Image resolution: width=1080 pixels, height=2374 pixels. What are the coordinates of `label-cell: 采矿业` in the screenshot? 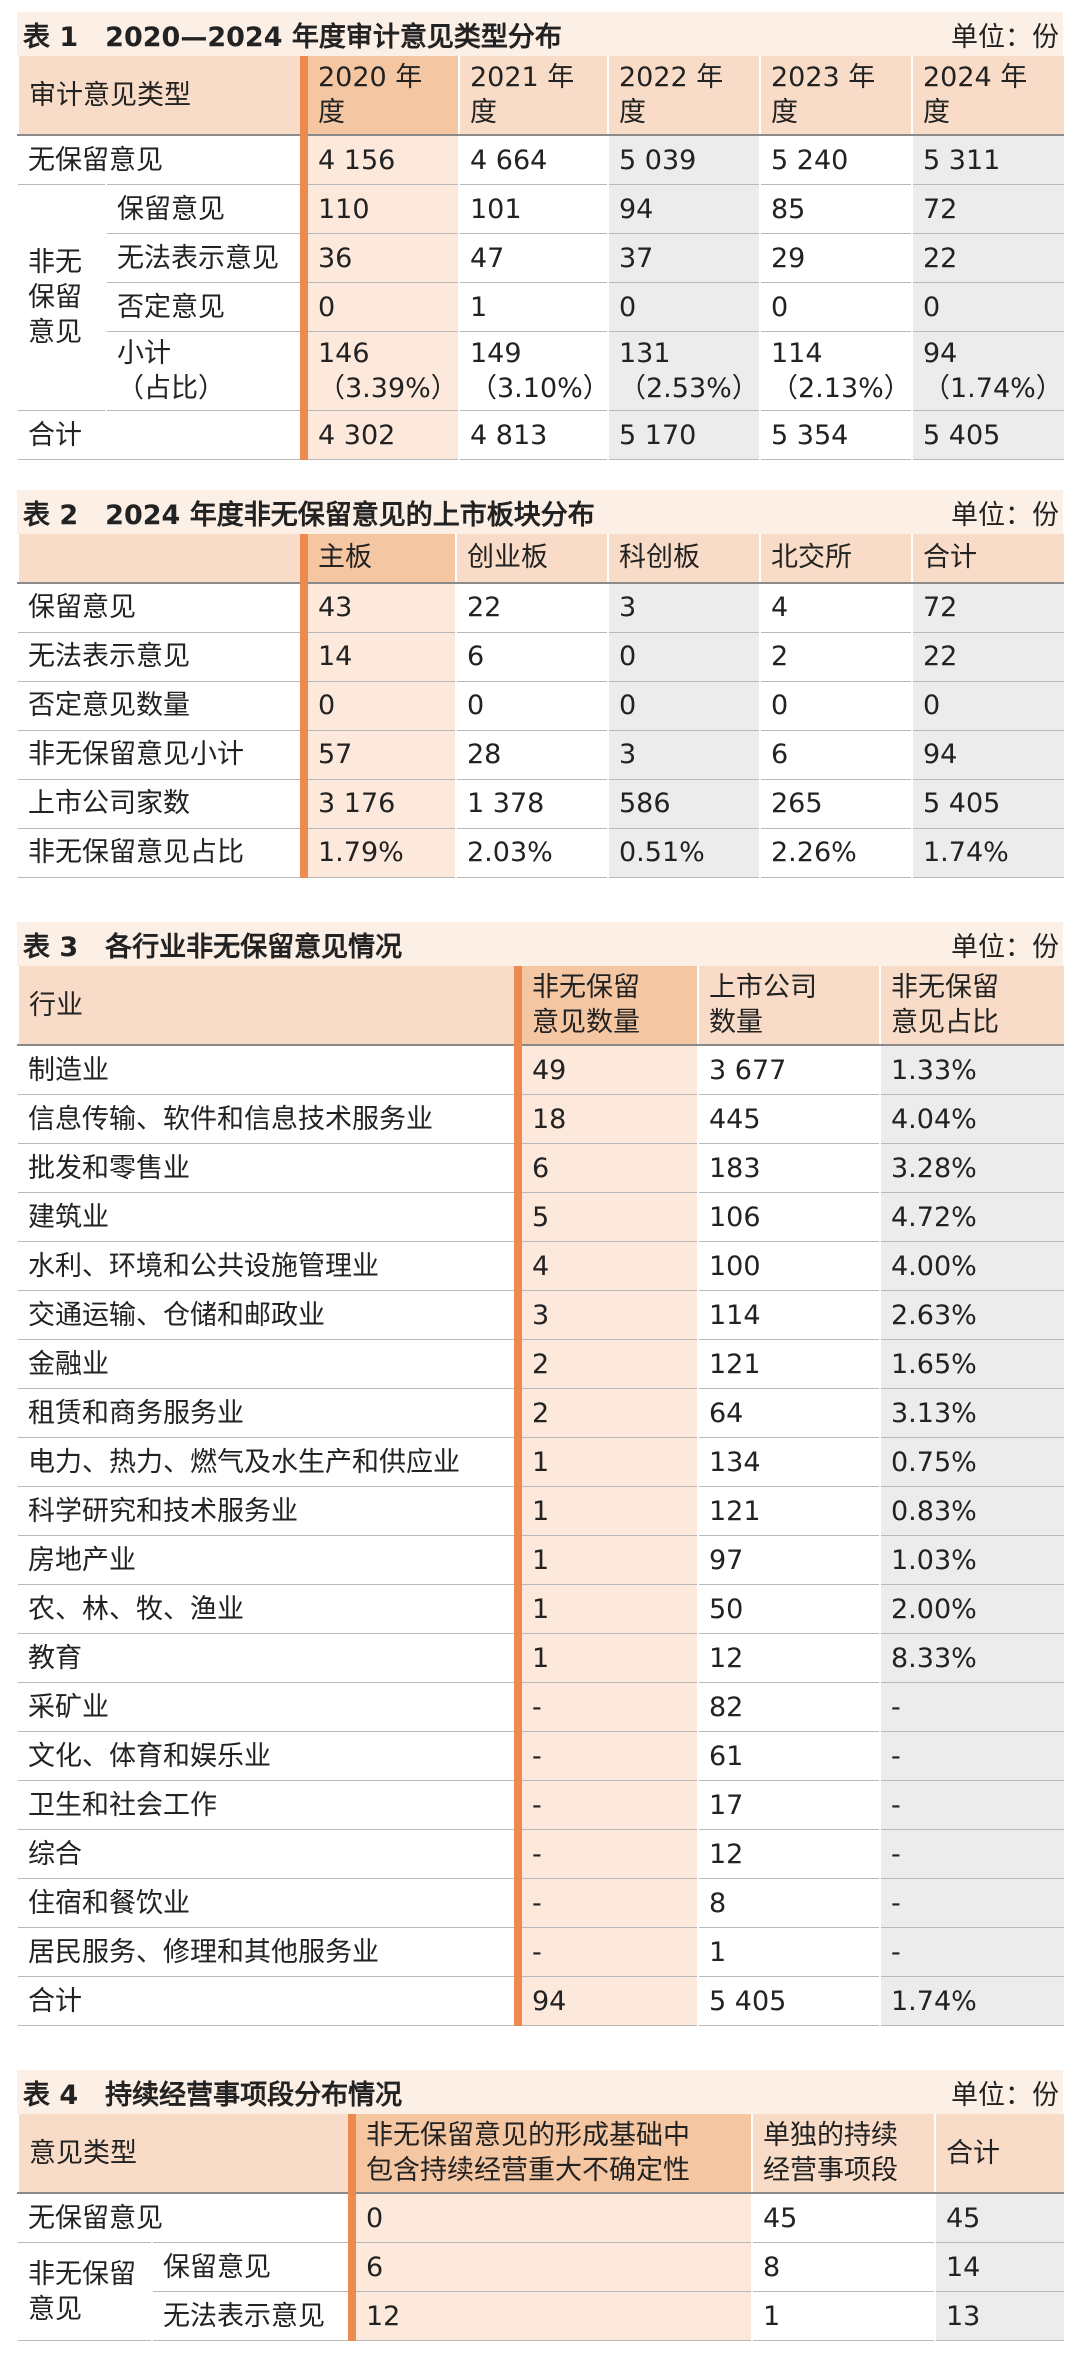 It's located at (268, 1707).